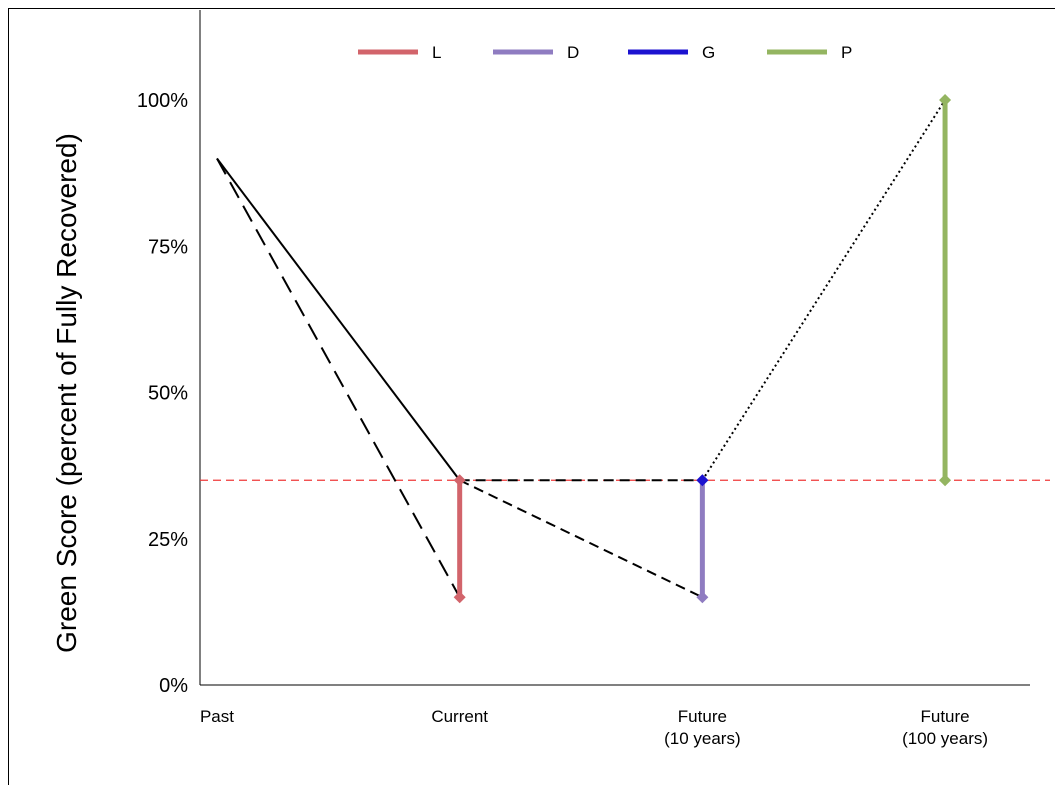 The image size is (1055, 785). I want to click on trajectory-dotted, so click(823, 290).